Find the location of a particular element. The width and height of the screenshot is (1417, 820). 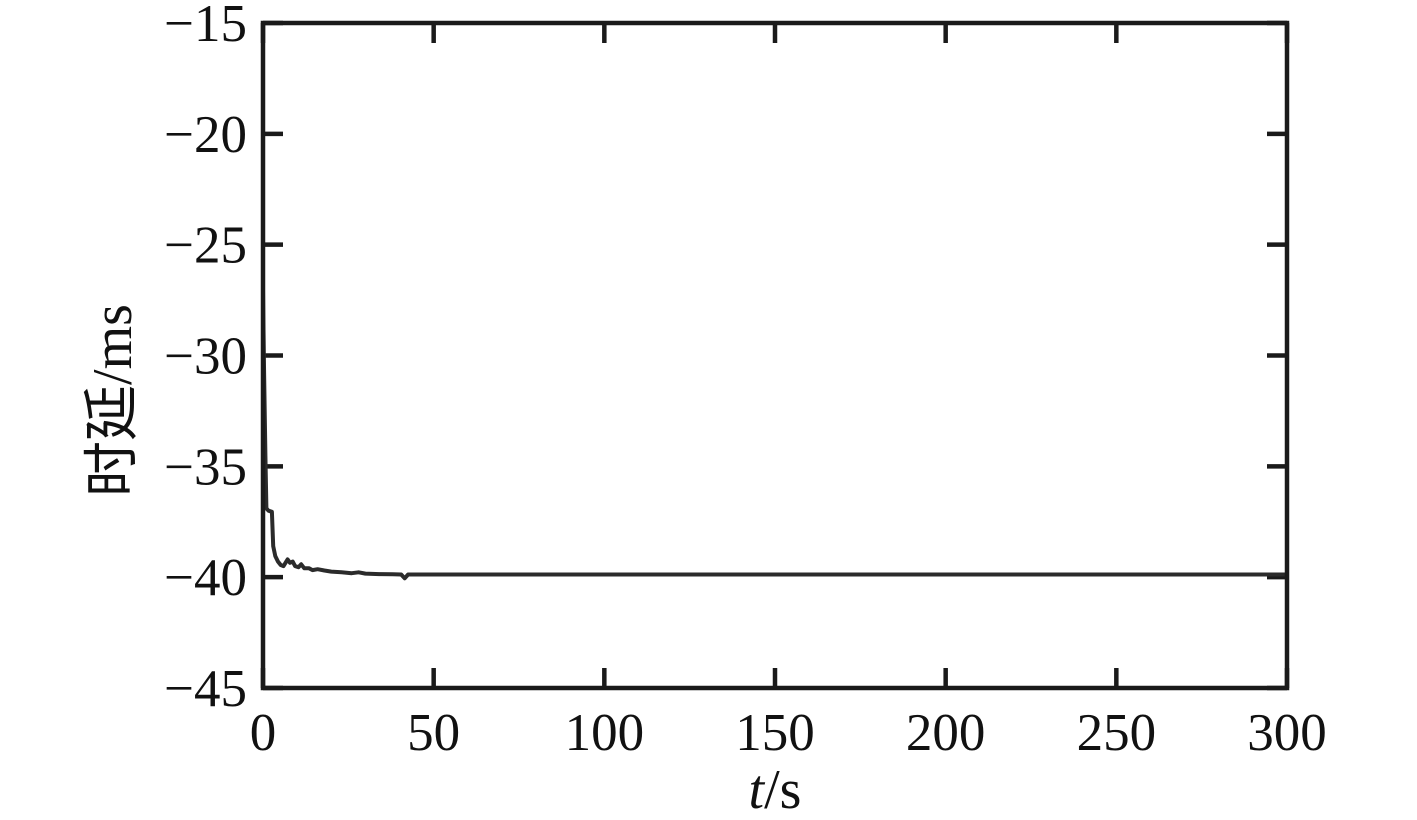

y-tick-label: −35 is located at coordinates (205, 467).